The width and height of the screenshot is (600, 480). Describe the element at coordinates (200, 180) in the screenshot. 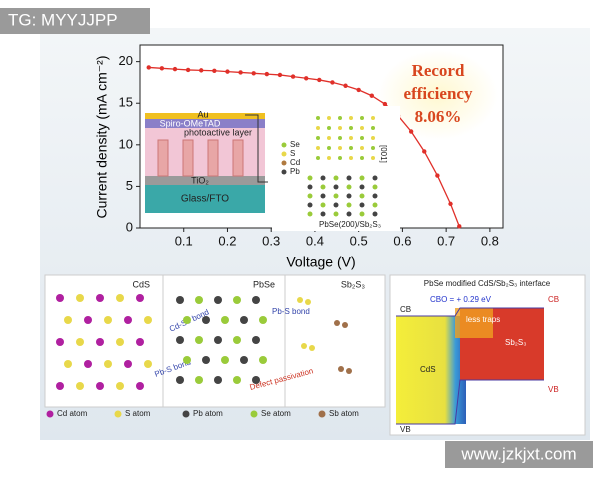

I see `layer-label: TiO₂` at that location.